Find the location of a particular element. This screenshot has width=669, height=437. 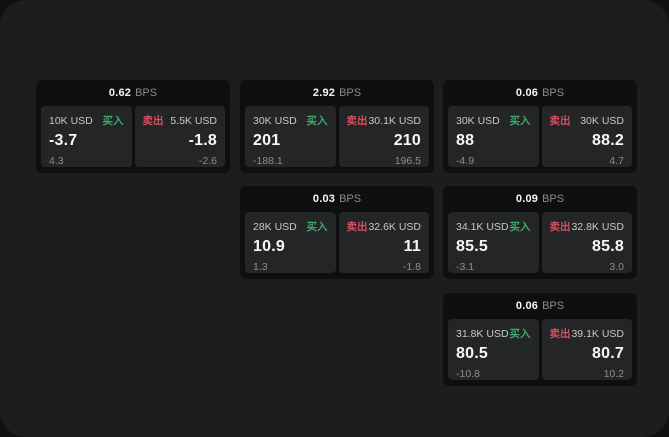

buy-panel-header: 34.1K USD 买入 is located at coordinates (493, 226).